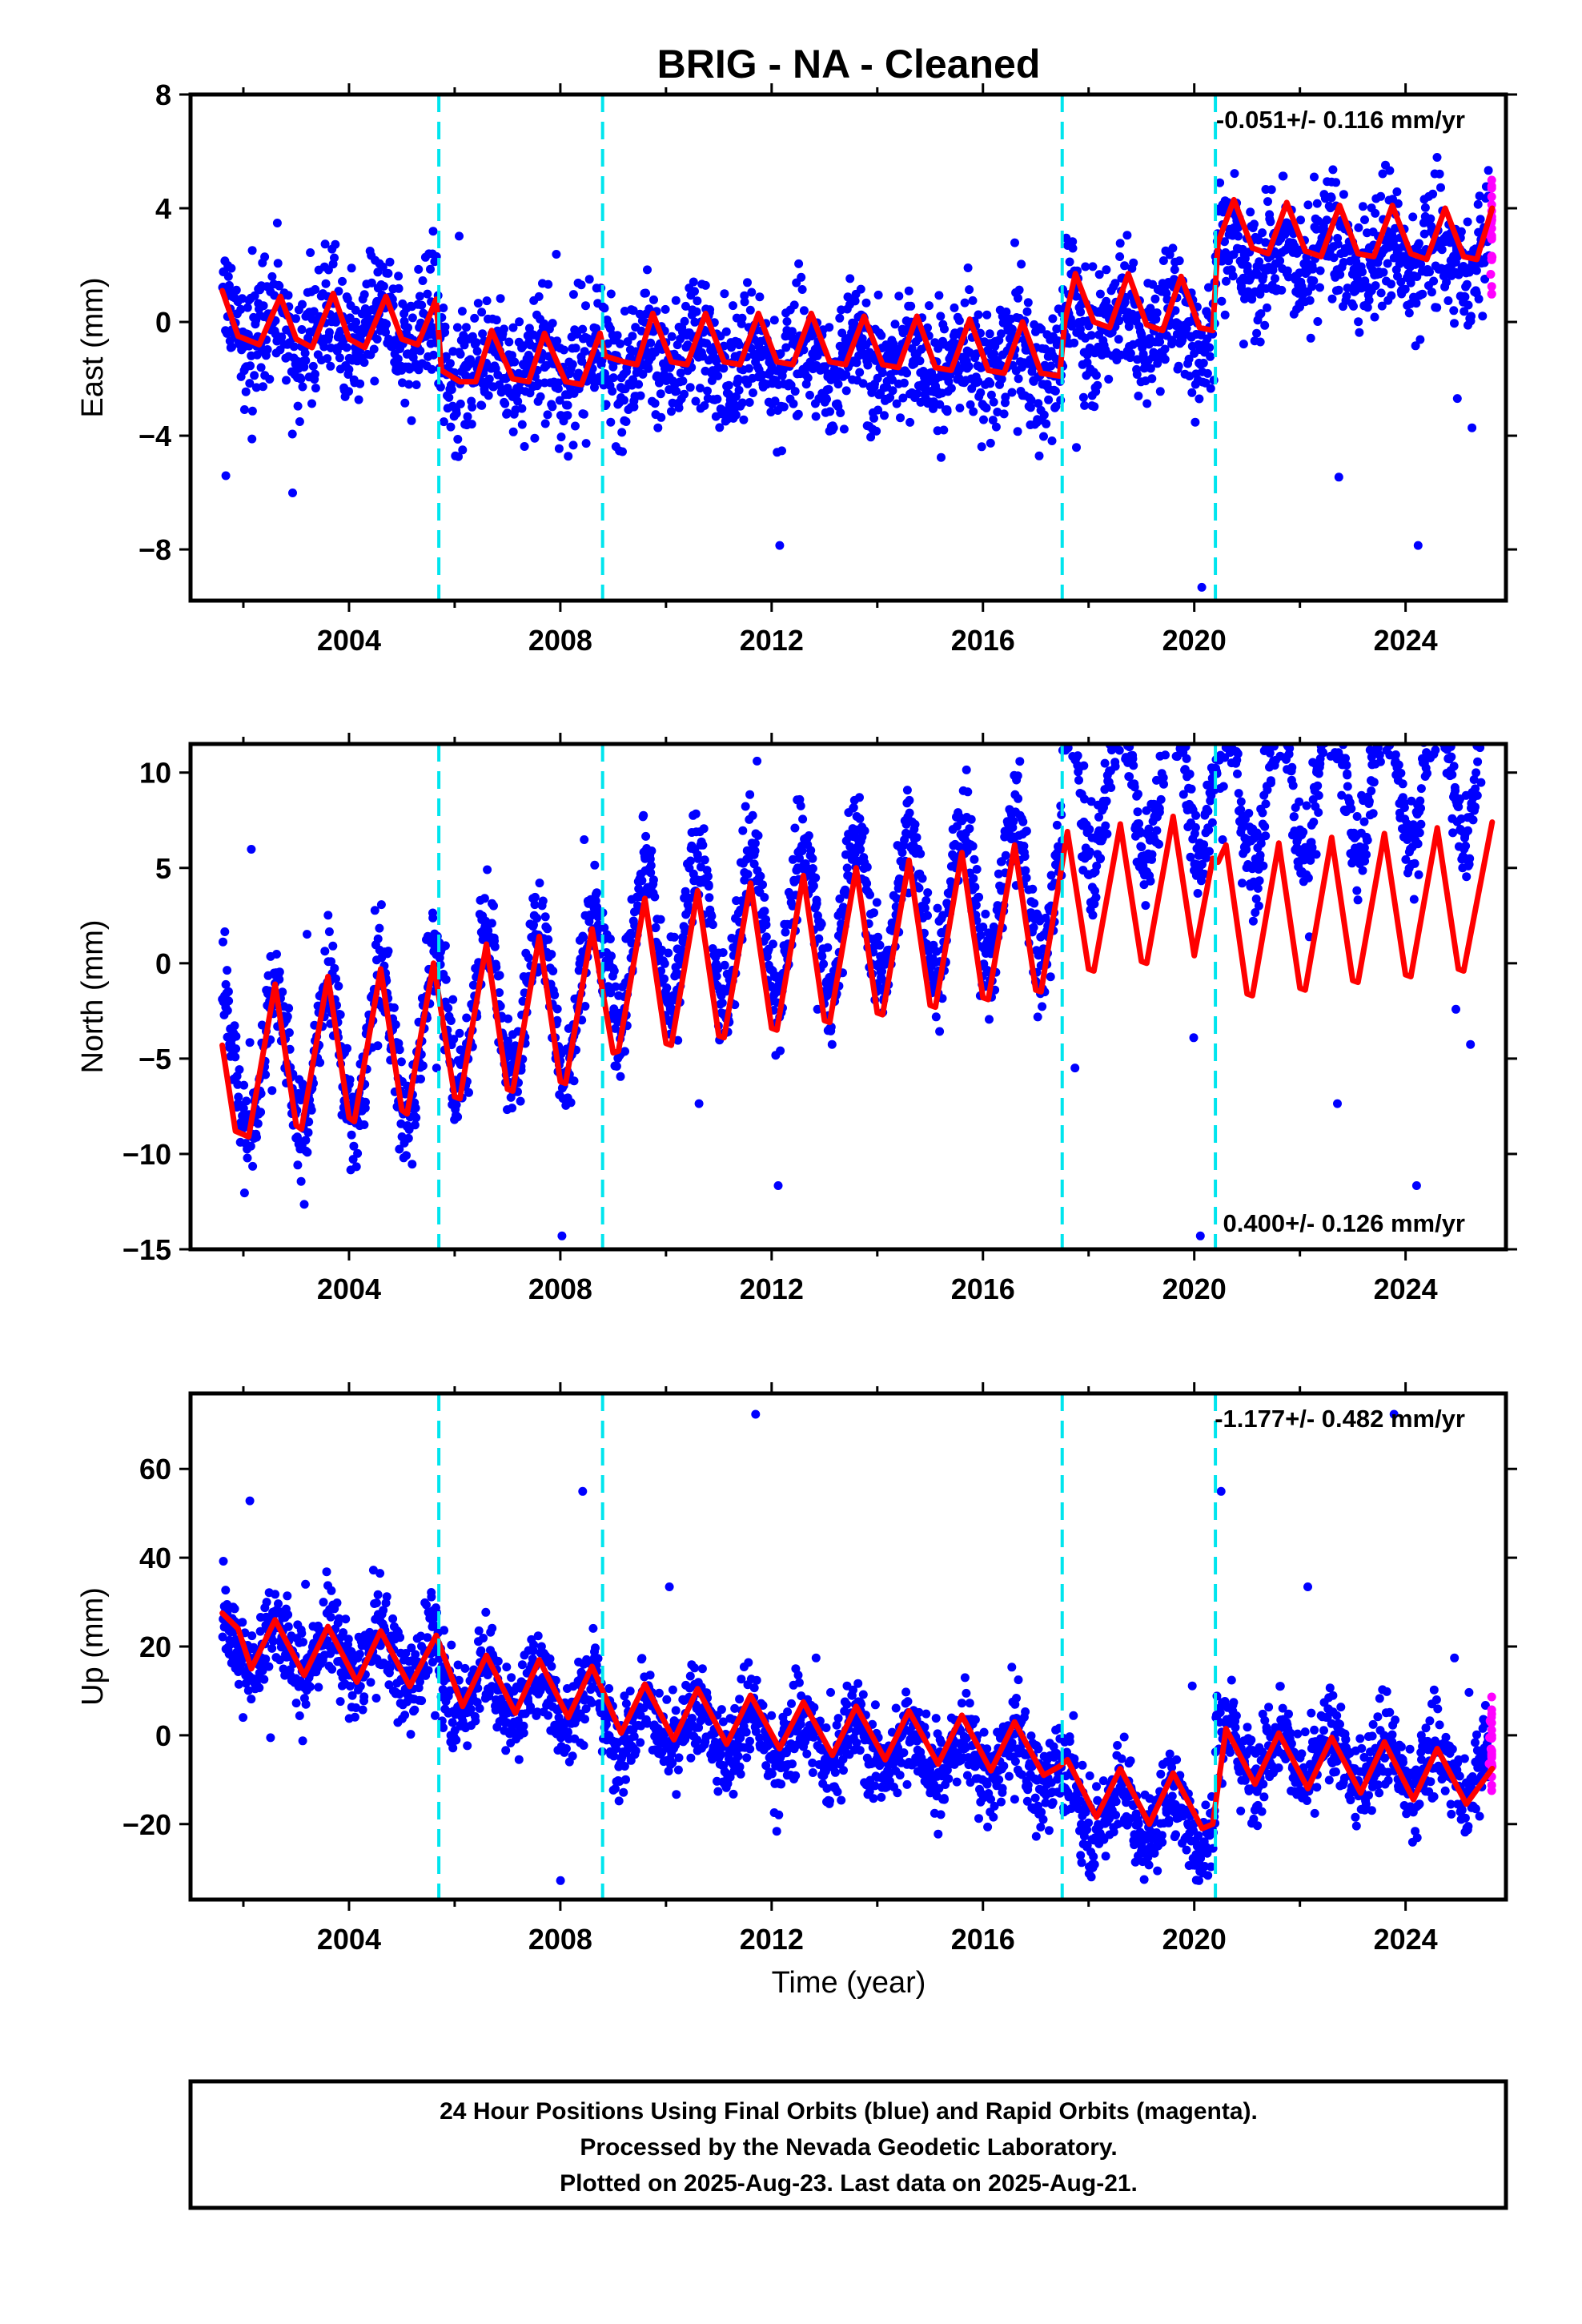 This screenshot has height=2324, width=1582. Describe the element at coordinates (93, 347) in the screenshot. I see `y-axis-label-east: East (mm)` at that location.